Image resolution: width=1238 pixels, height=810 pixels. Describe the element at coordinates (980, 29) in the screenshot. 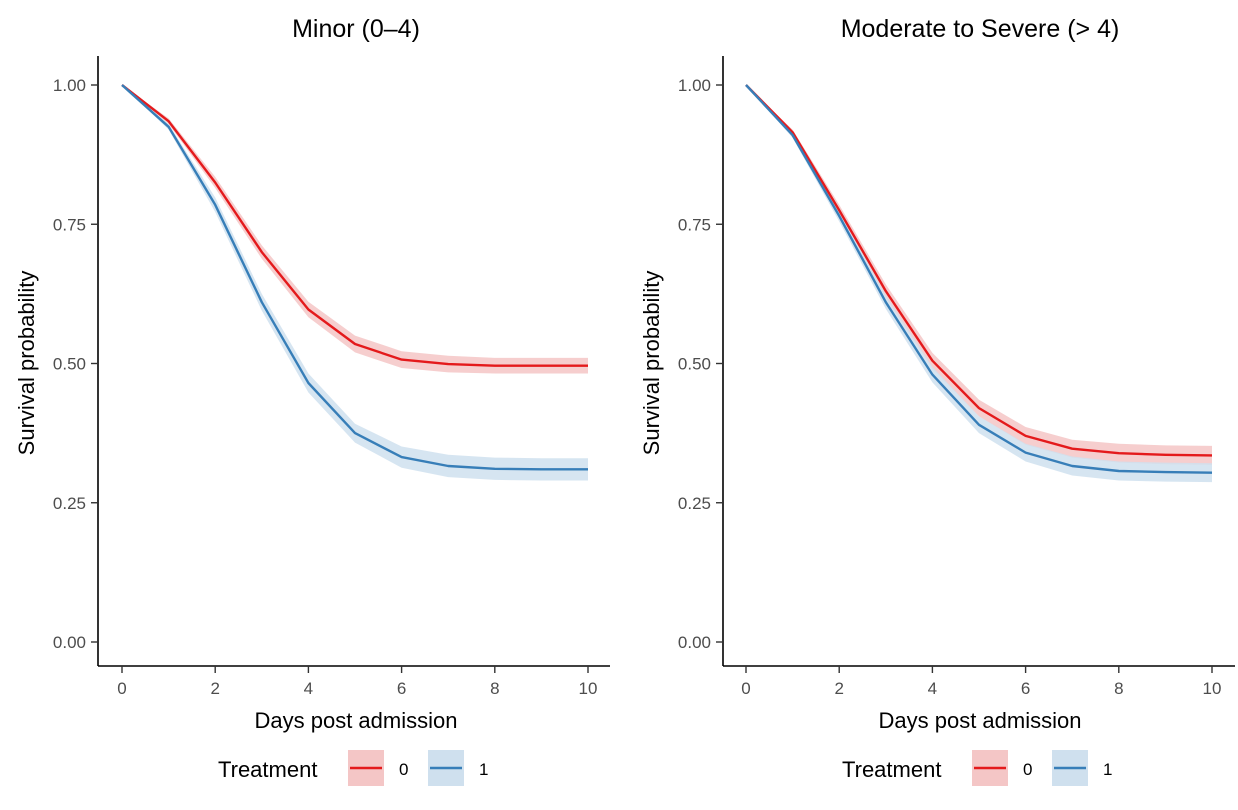

I see `panel-title: Moderate to Severe (> 4)` at that location.